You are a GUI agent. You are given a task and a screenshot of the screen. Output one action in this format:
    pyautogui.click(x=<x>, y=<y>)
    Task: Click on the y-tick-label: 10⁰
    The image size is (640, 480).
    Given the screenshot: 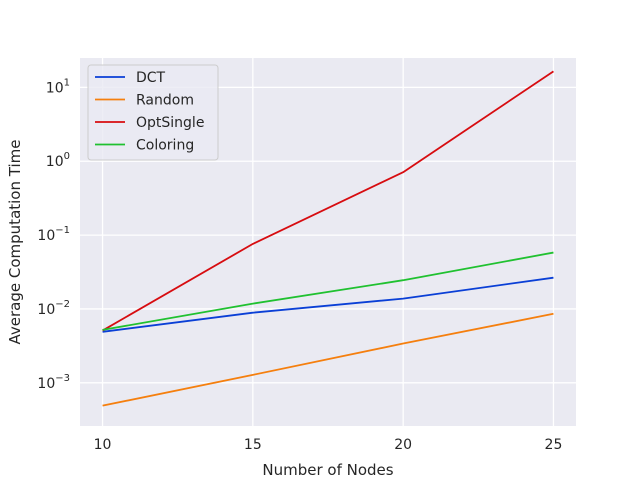 What is the action you would take?
    pyautogui.click(x=58, y=160)
    